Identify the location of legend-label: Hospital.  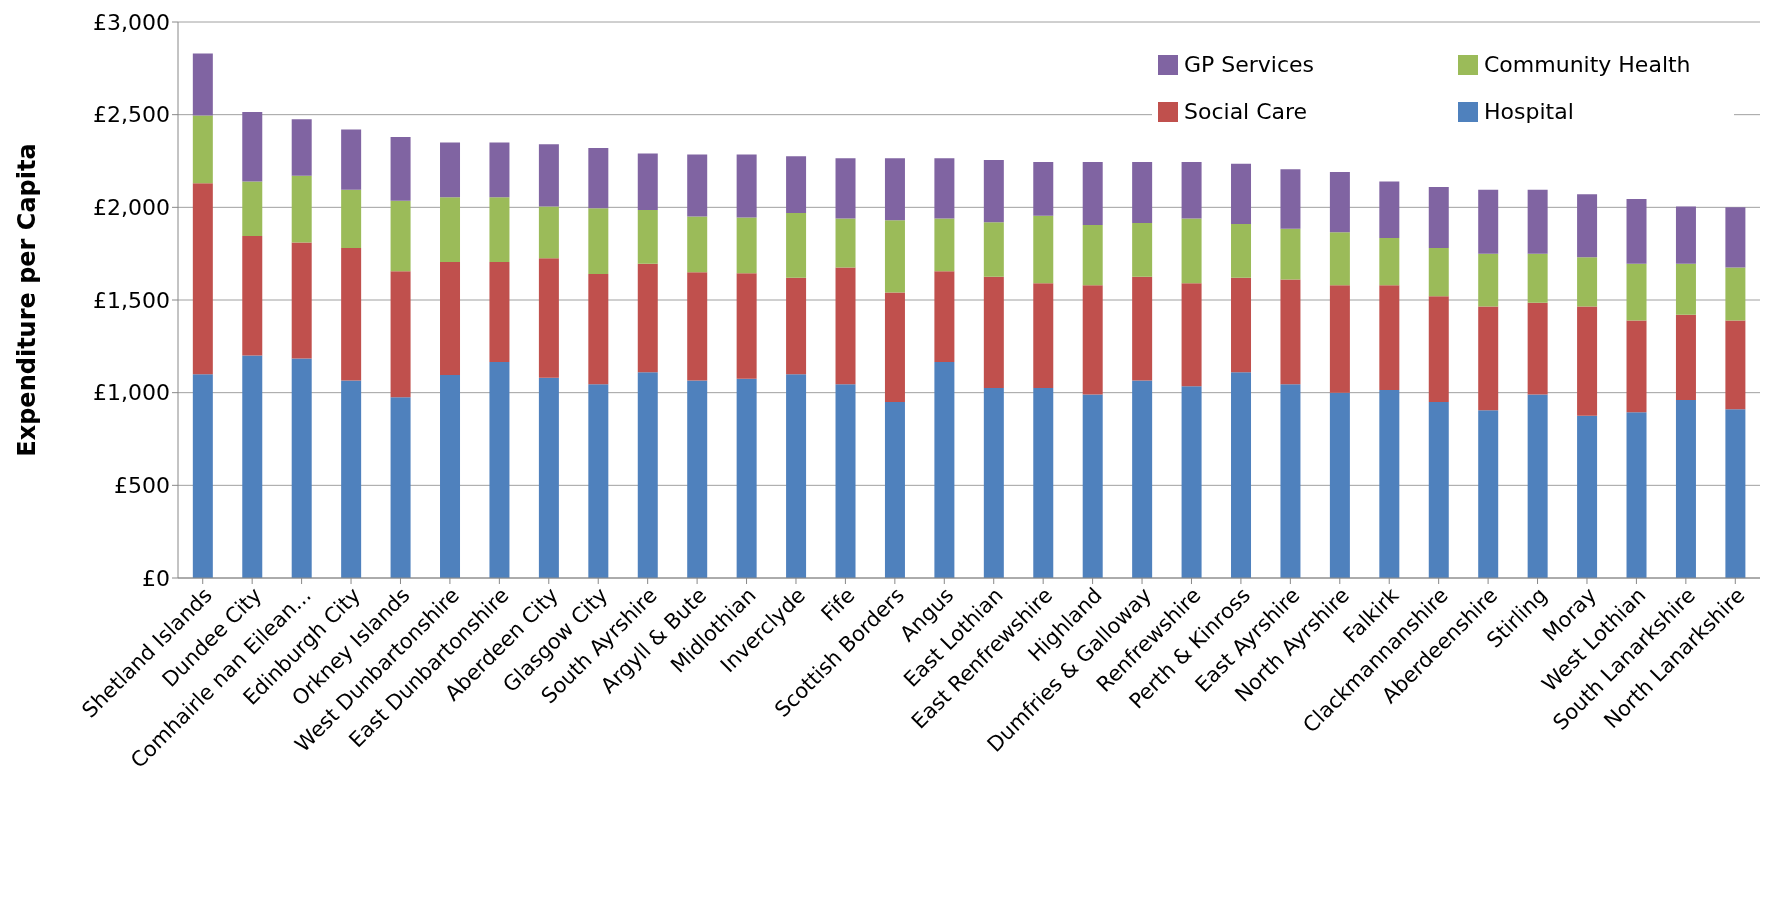
(1529, 111).